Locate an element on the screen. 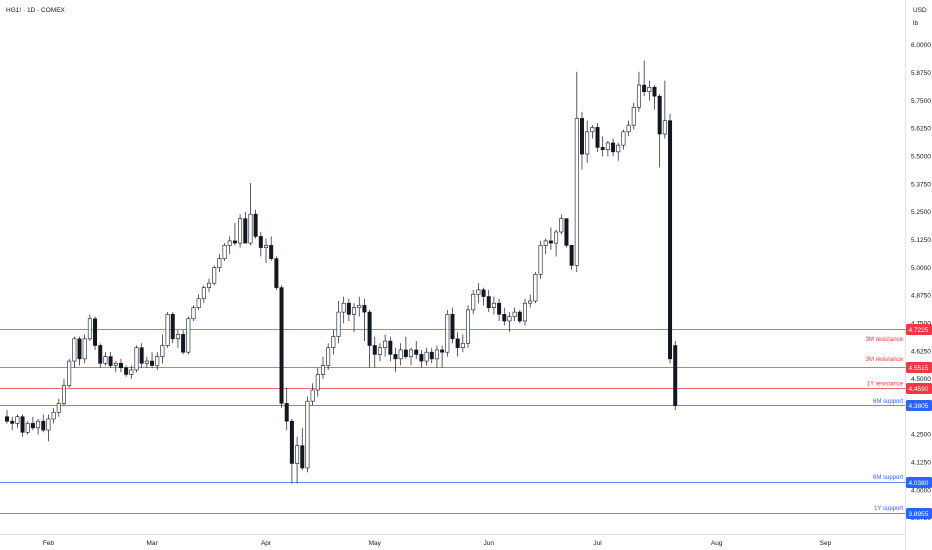 The height and width of the screenshot is (550, 932). level-price-tag-text: 4.3805 is located at coordinates (919, 406).